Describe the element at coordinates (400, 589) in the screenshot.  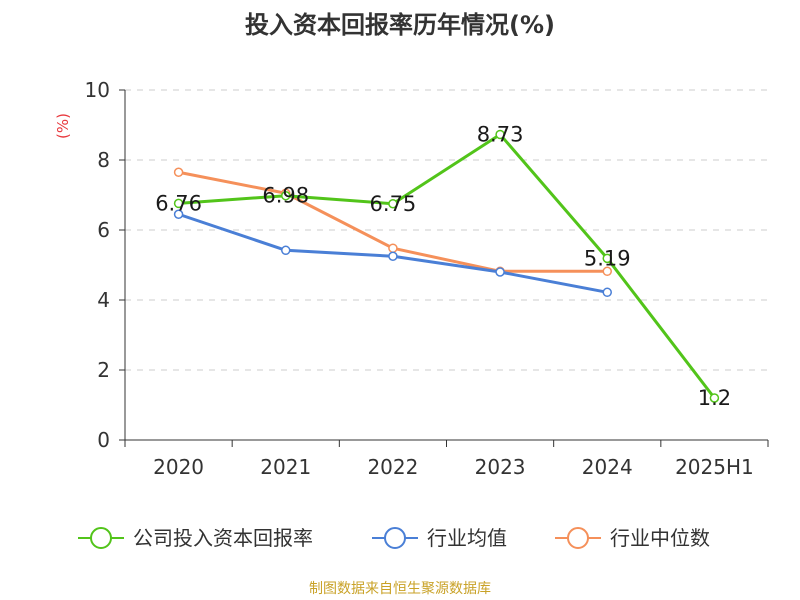
I see `source-note: 制图数据来自恒生聚源数据库` at that location.